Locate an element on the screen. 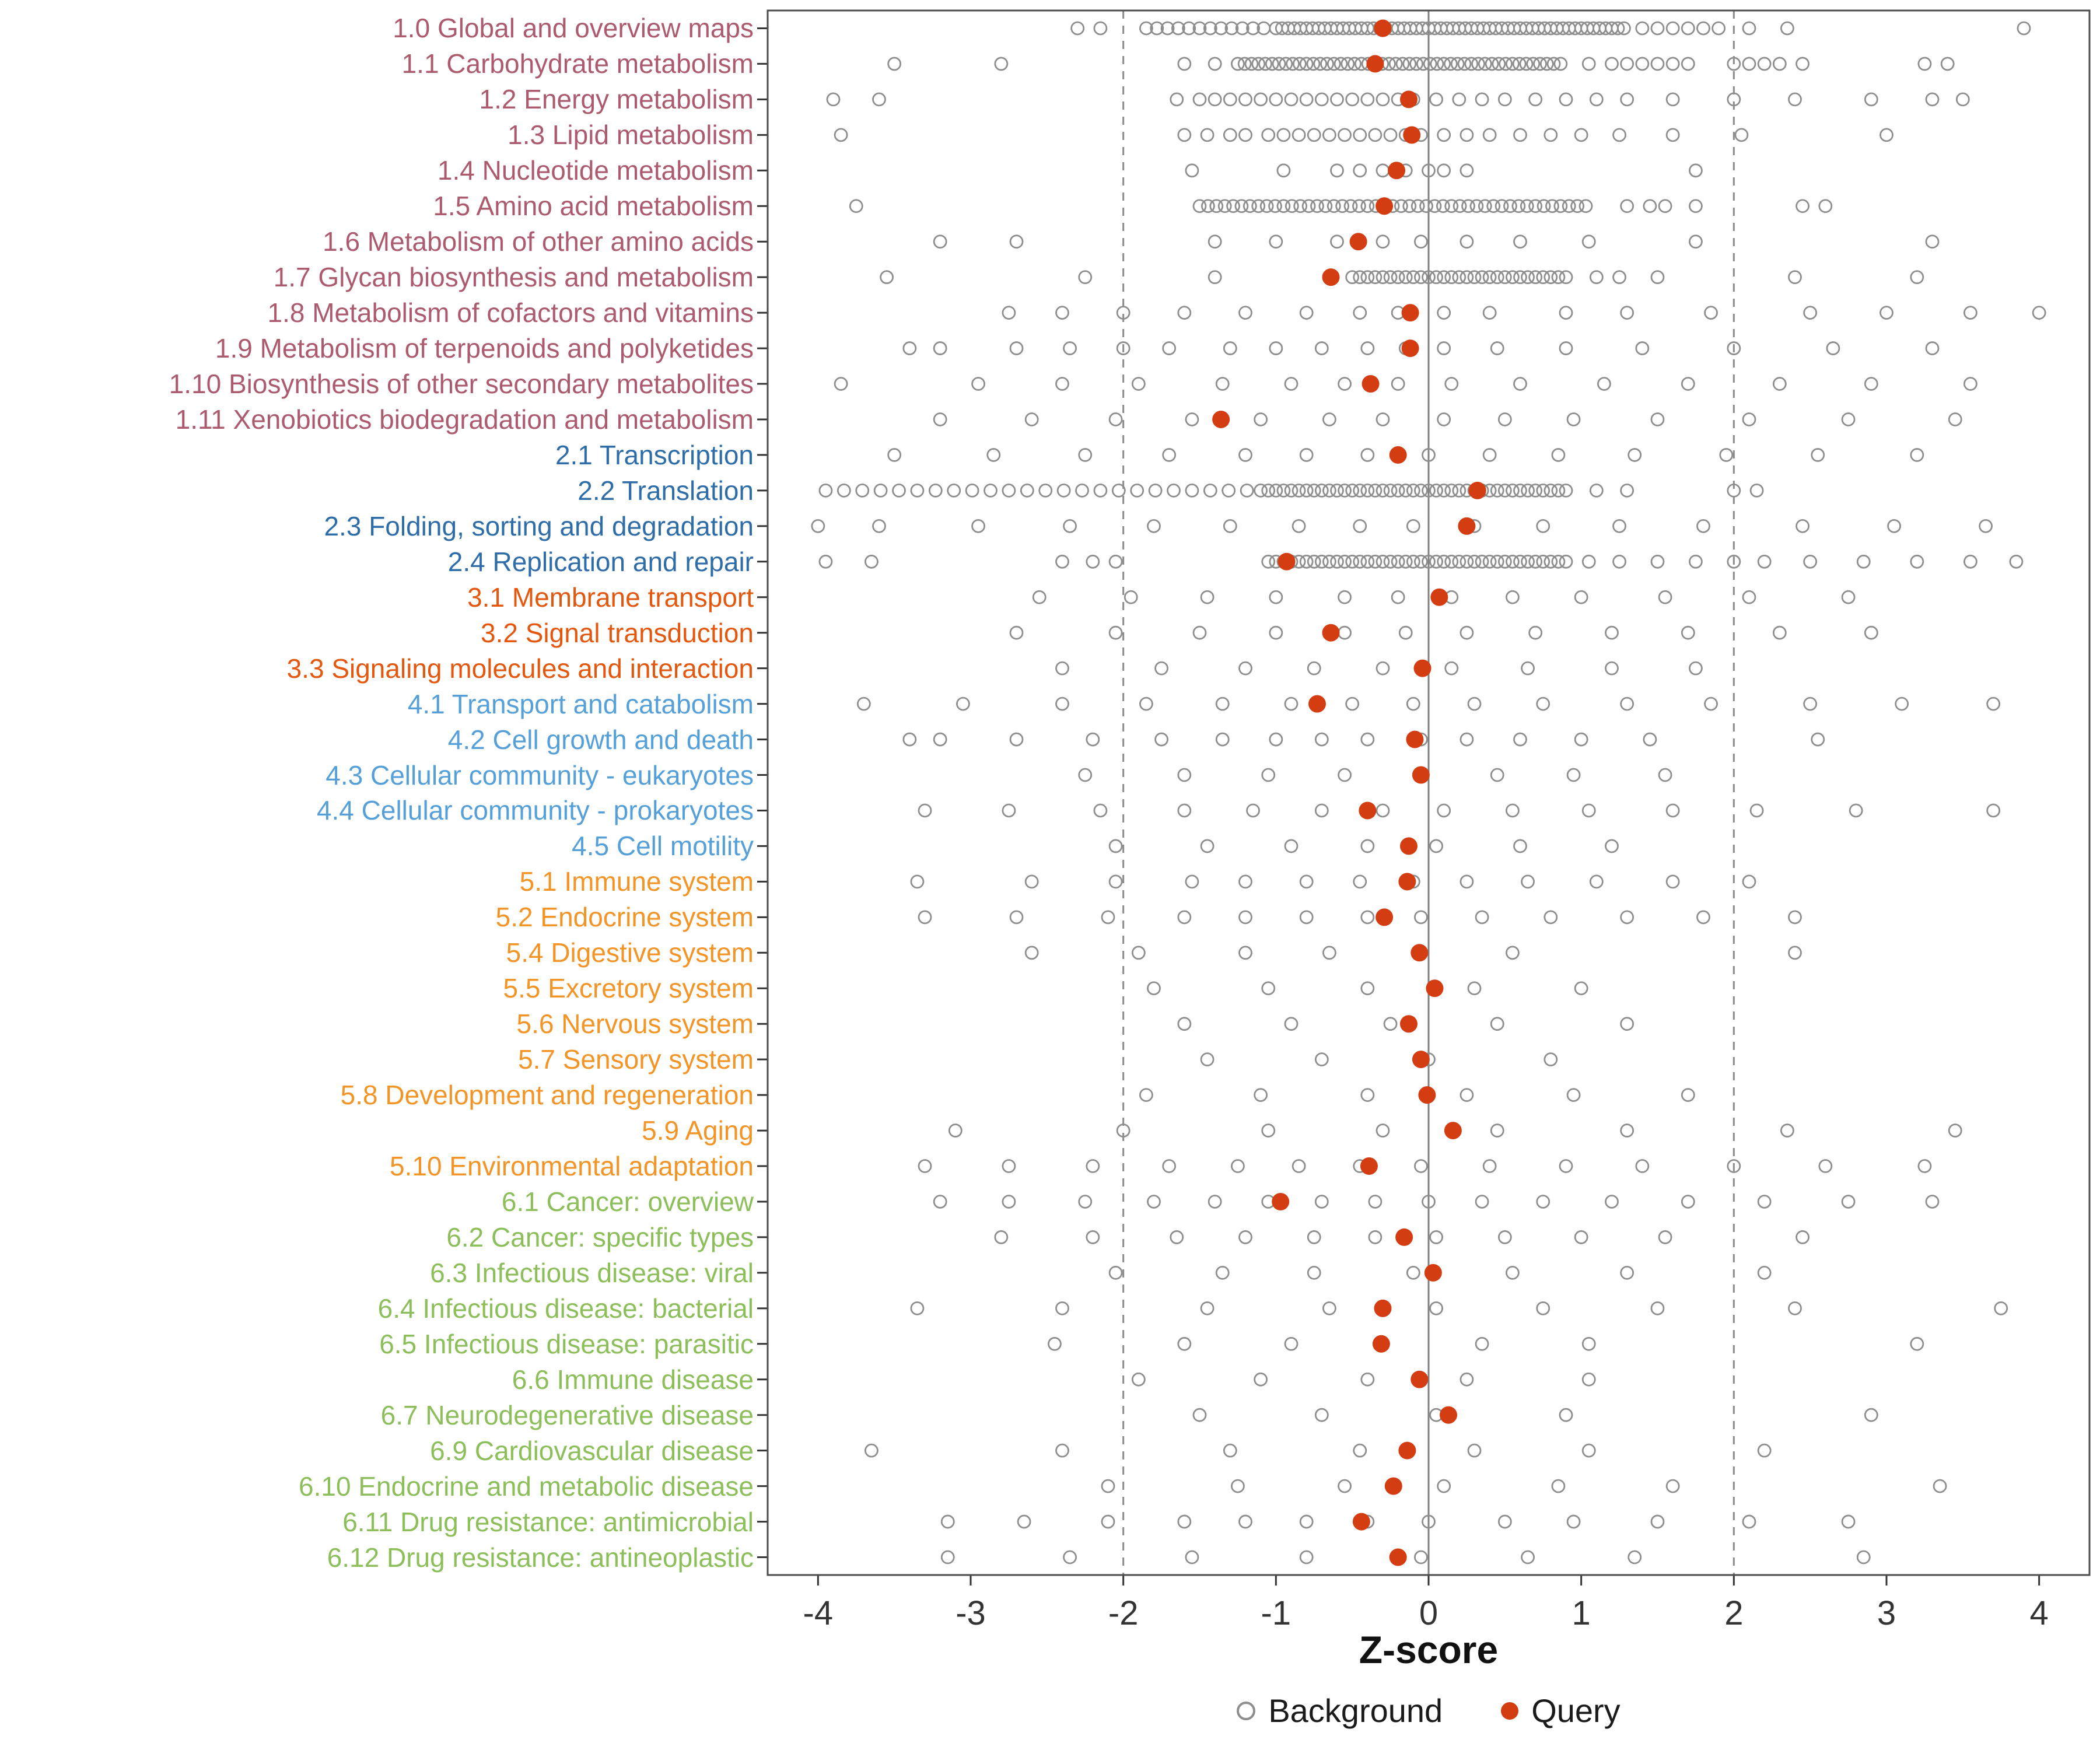  y-axis-label: 6.10 Endocrine and metabolic disease is located at coordinates (526, 1486).